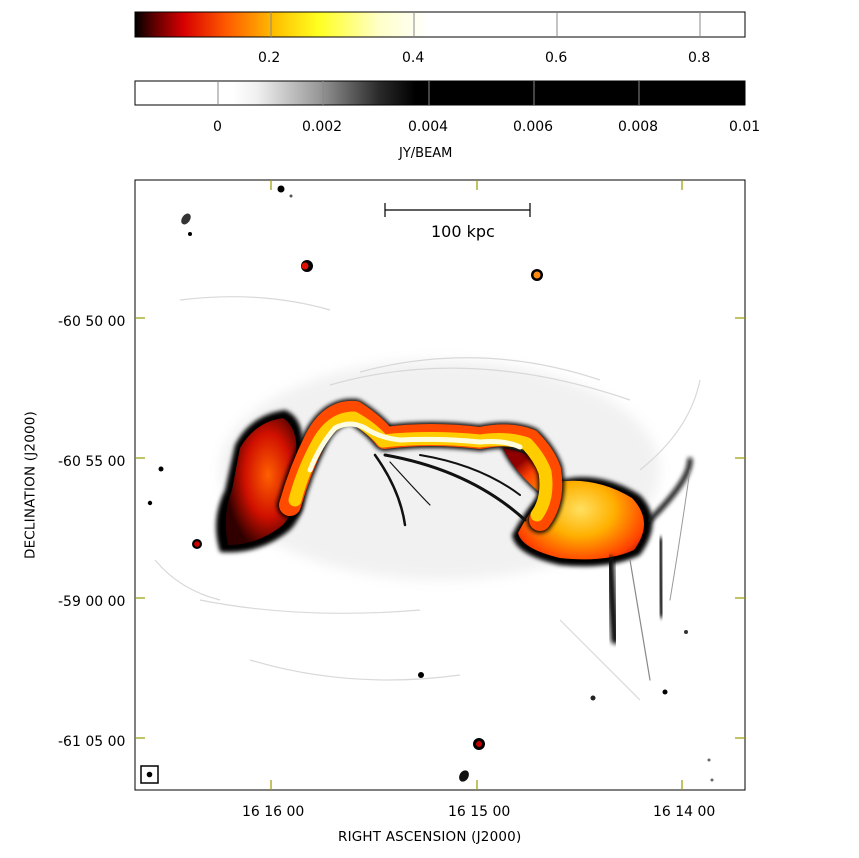 The width and height of the screenshot is (859, 858). I want to click on y-tick-label: -61 05 00, so click(92, 742).